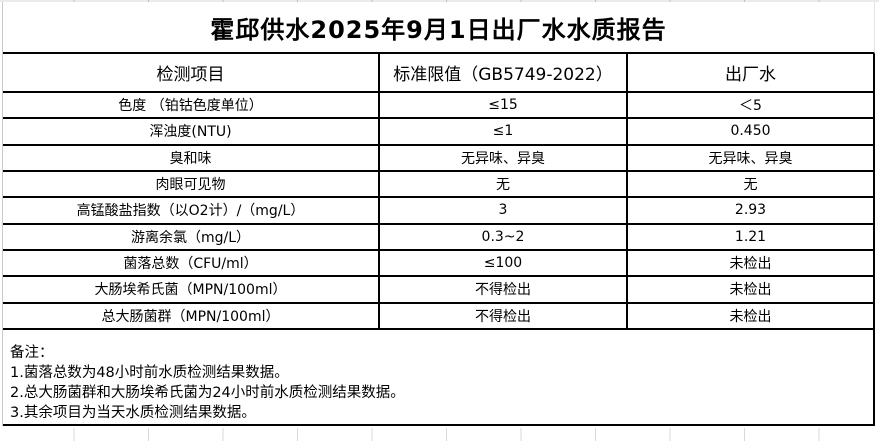 Image resolution: width=879 pixels, height=441 pixels. What do you see at coordinates (503, 184) in the screenshot?
I see `cell-limit: 无` at bounding box center [503, 184].